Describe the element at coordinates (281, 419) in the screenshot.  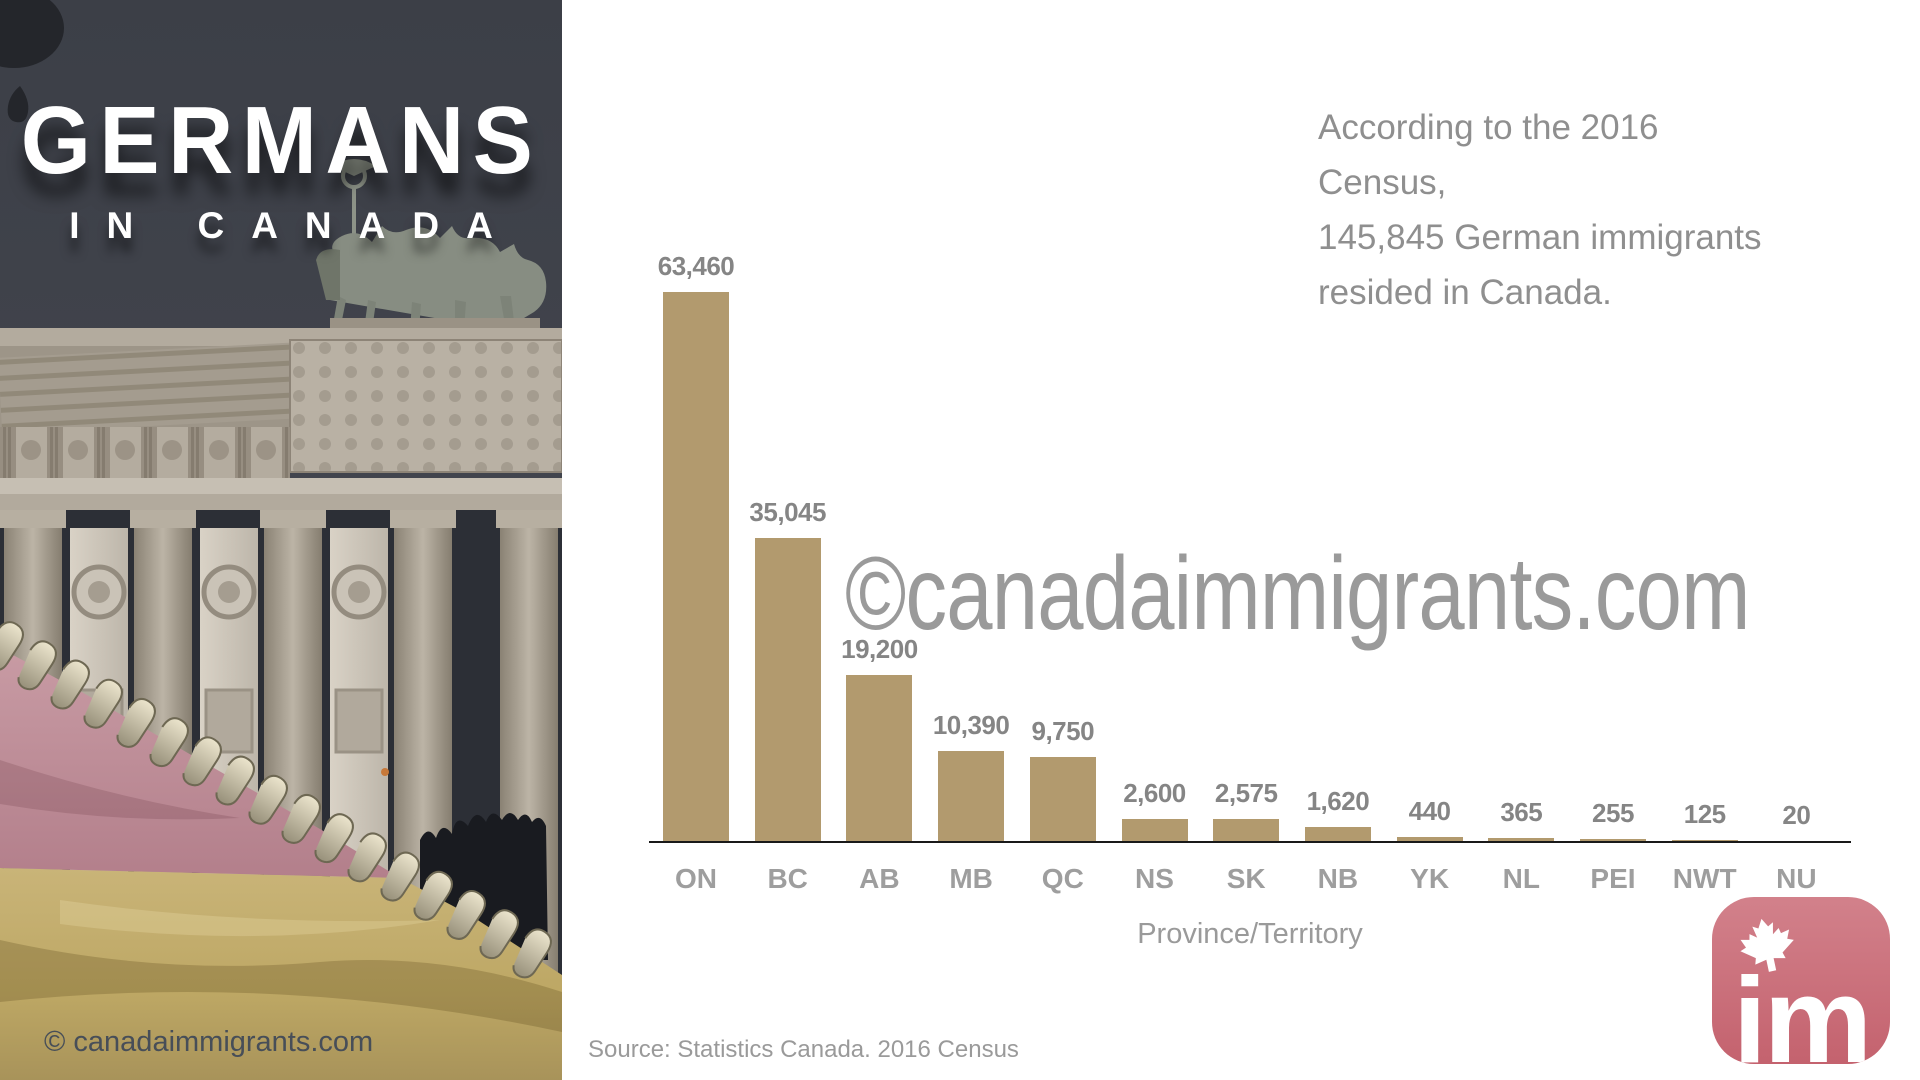
I see `gate-entablature` at that location.